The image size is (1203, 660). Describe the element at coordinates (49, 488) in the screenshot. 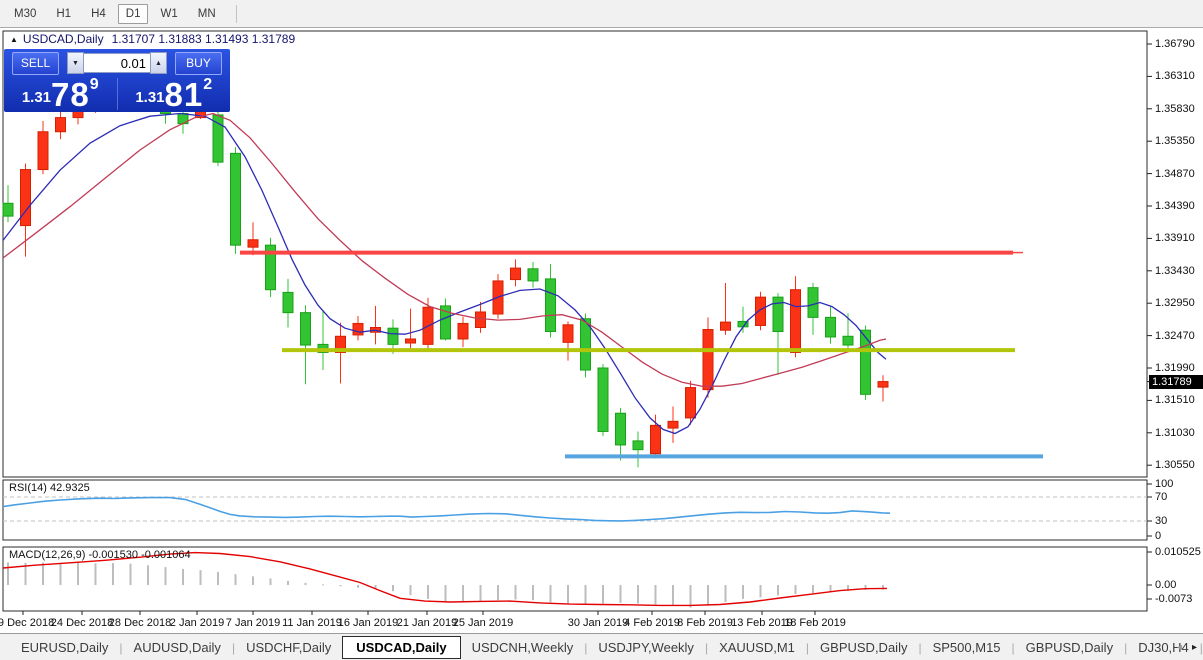

I see `rsi-label: RSI(14) 42.9325` at that location.